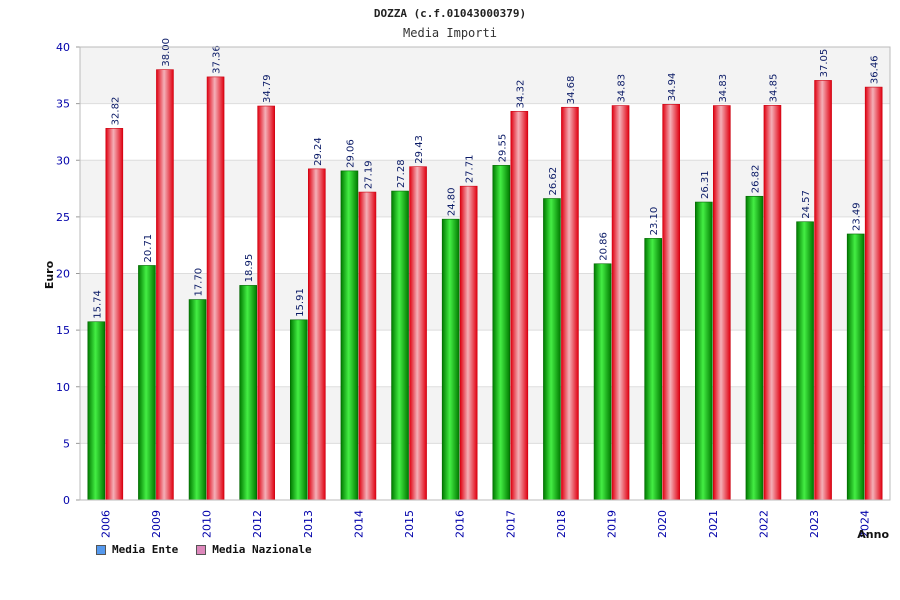 The width and height of the screenshot is (900, 600). What do you see at coordinates (612, 524) in the screenshot?
I see `x-tick-label-2019: 2019` at bounding box center [612, 524].